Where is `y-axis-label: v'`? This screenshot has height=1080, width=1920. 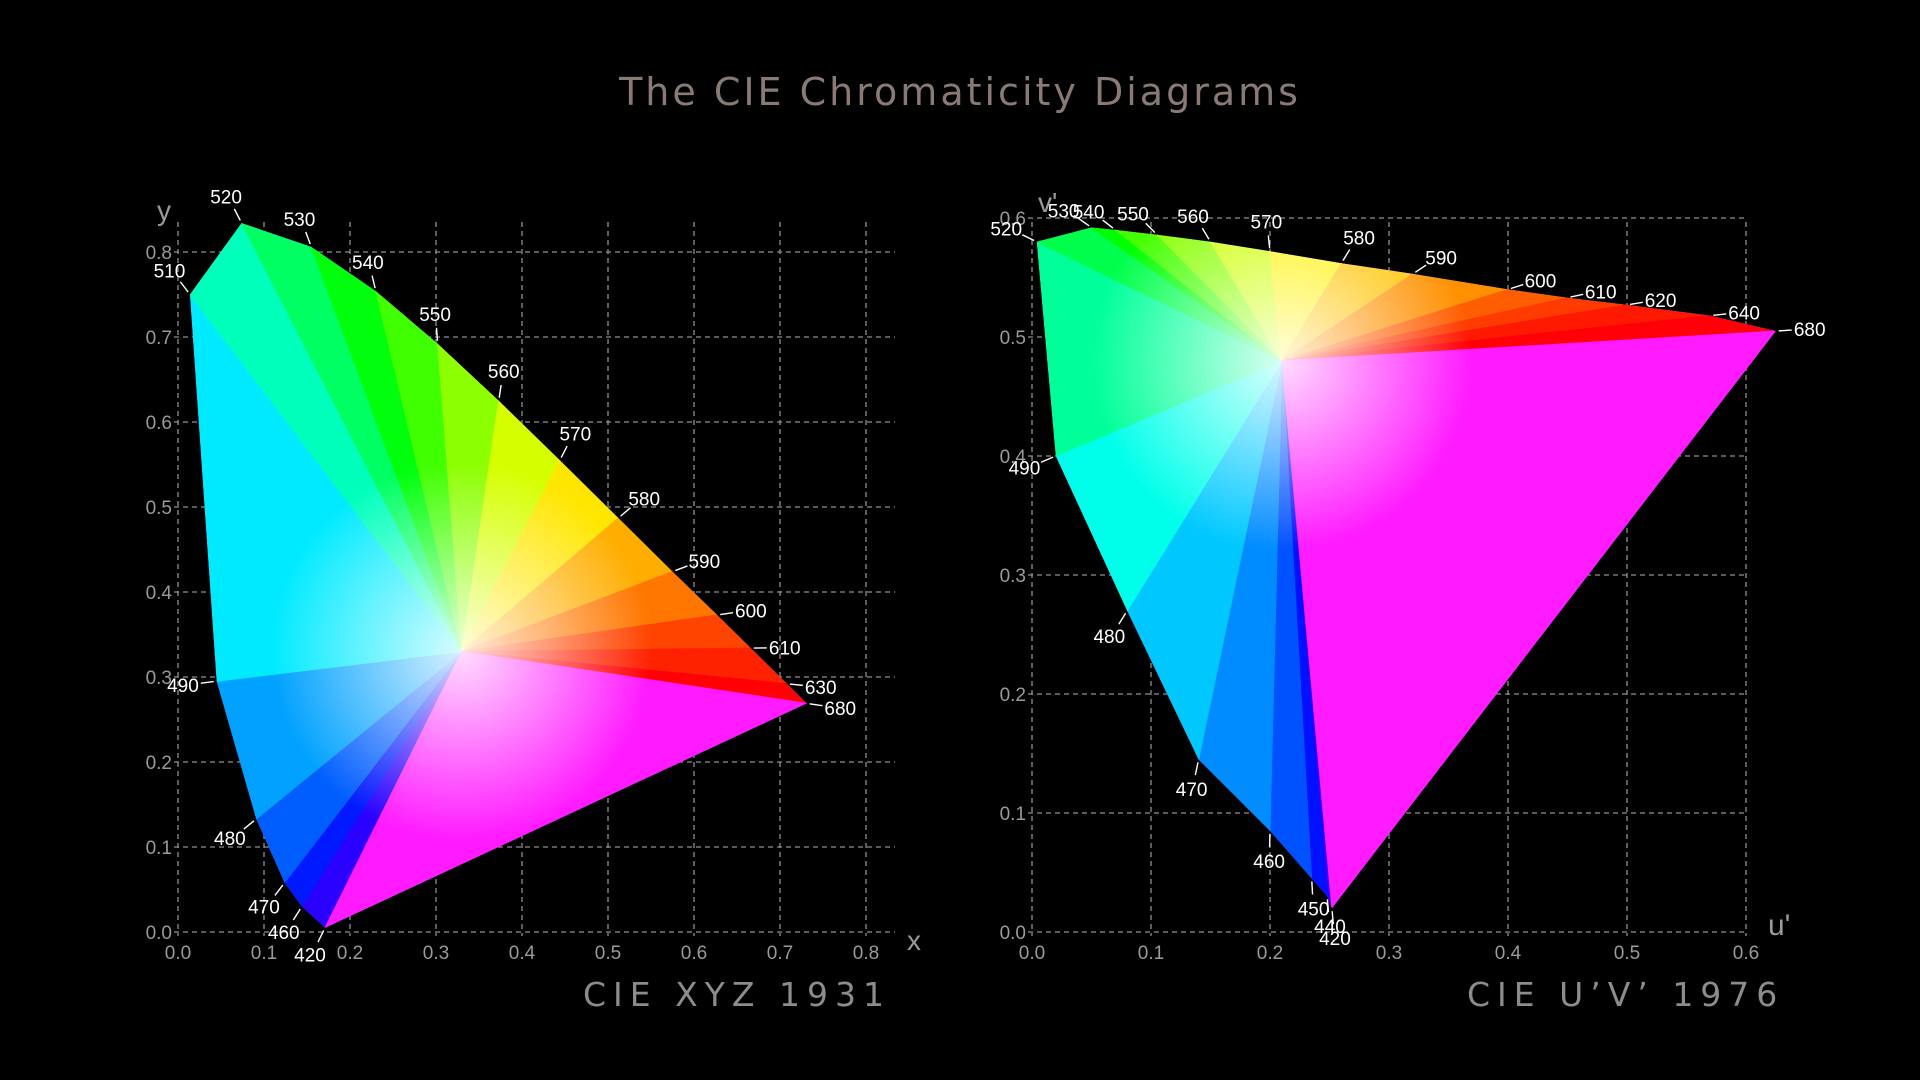 y-axis-label: v' is located at coordinates (1047, 202).